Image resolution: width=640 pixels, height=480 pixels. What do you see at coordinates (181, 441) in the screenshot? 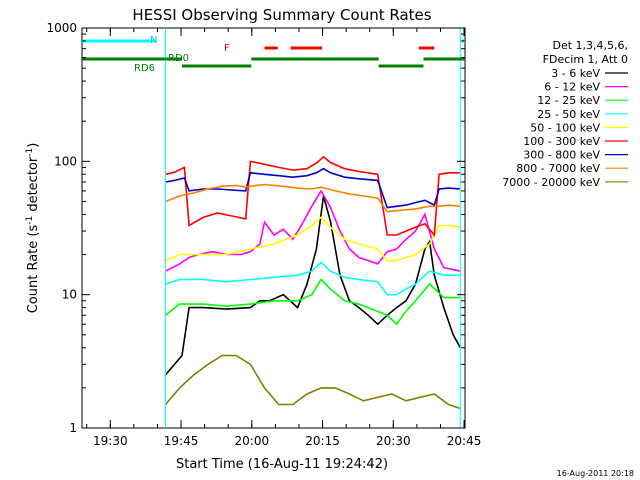
I see `x-tick-label-2: 19:45` at bounding box center [181, 441].